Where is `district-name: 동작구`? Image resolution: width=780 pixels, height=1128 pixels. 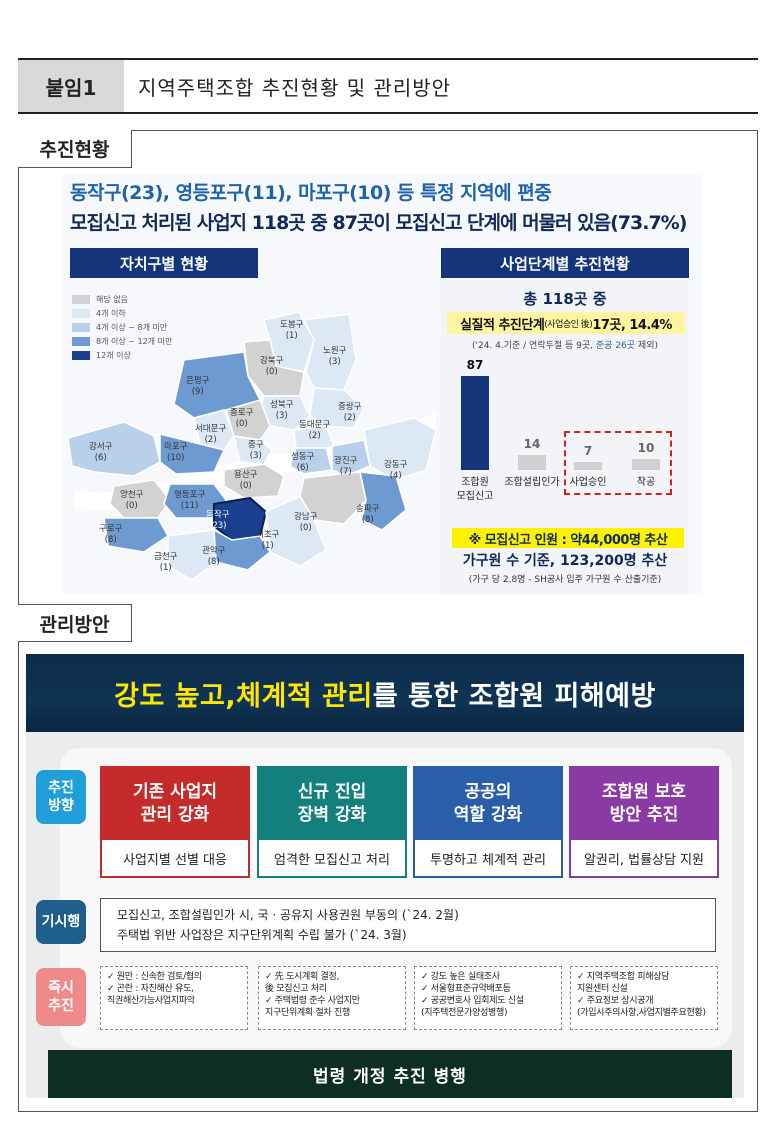 district-name: 동작구 is located at coordinates (218, 515).